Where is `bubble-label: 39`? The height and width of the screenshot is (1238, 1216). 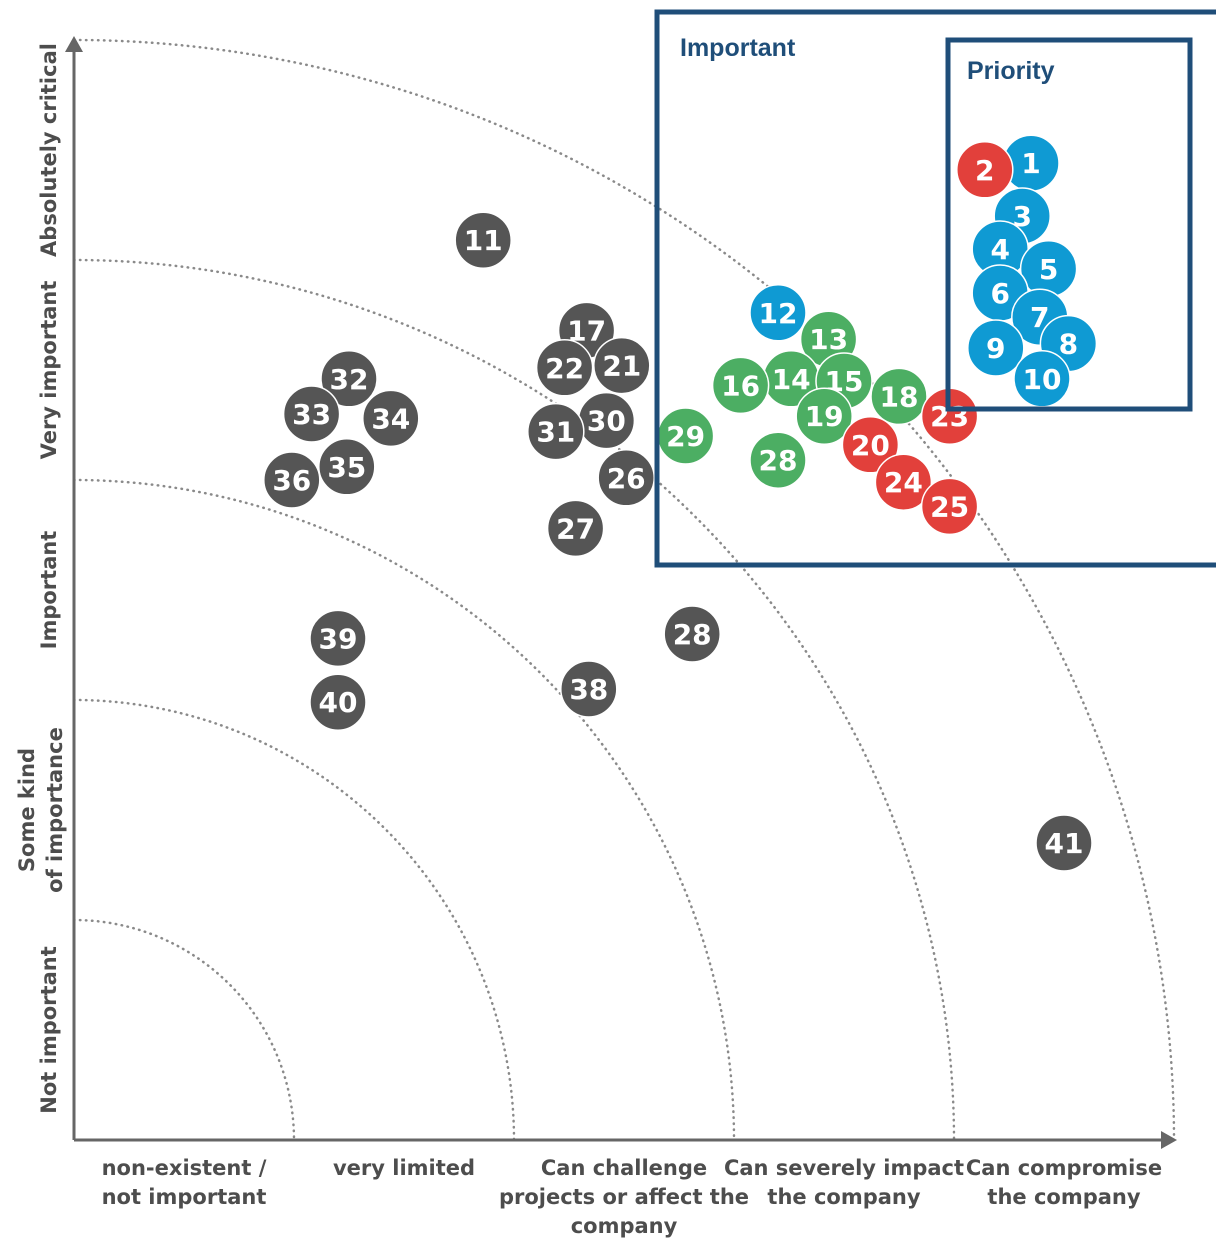 bubble-label: 39 is located at coordinates (338, 638).